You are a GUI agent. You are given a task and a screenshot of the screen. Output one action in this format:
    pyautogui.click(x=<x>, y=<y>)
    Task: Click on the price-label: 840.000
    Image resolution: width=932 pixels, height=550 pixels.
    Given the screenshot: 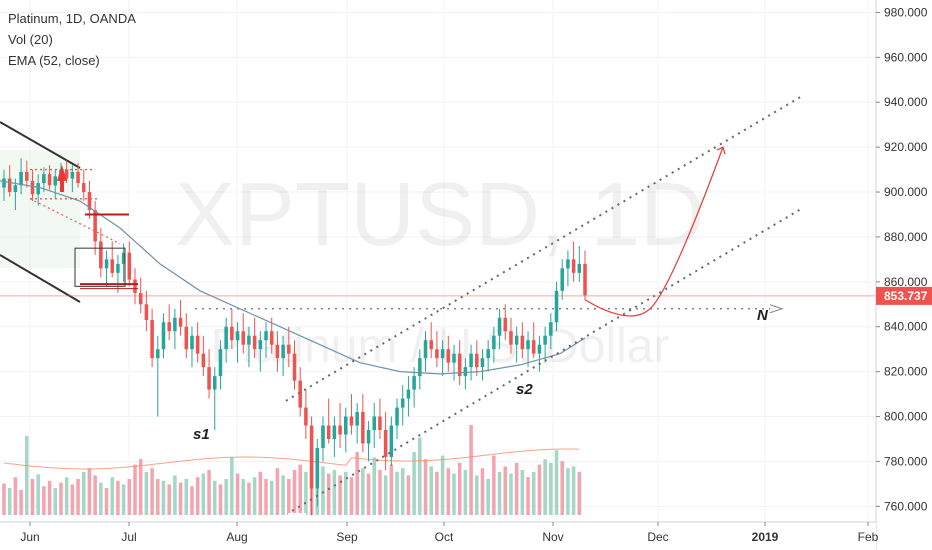 What is the action you would take?
    pyautogui.click(x=906, y=327)
    